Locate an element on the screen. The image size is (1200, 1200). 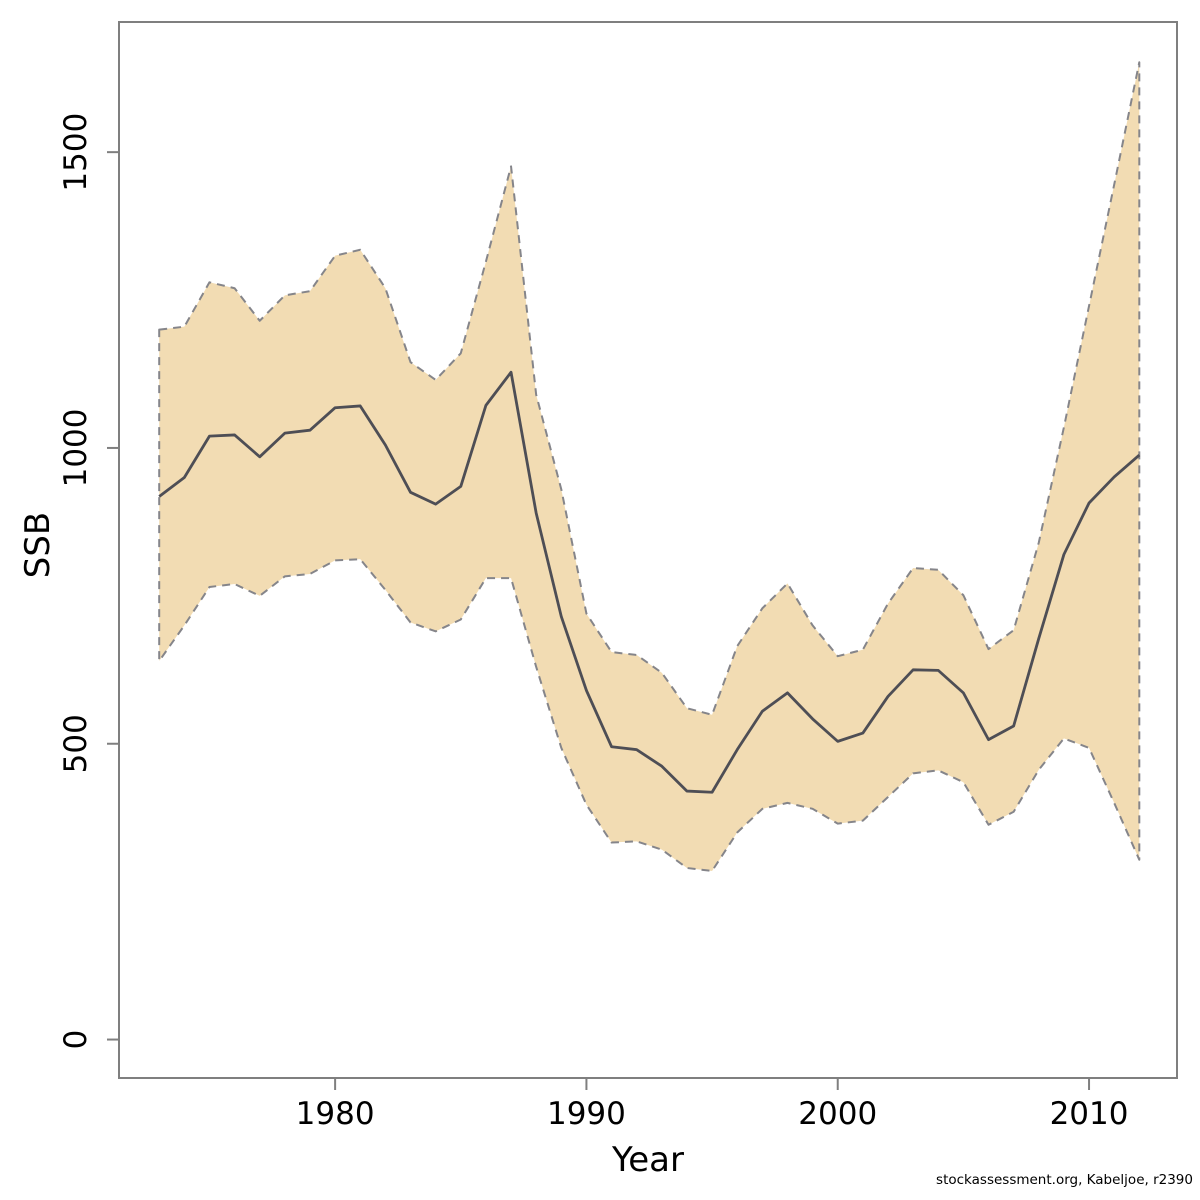
x-tick-label: 1990 is located at coordinates (586, 1114).